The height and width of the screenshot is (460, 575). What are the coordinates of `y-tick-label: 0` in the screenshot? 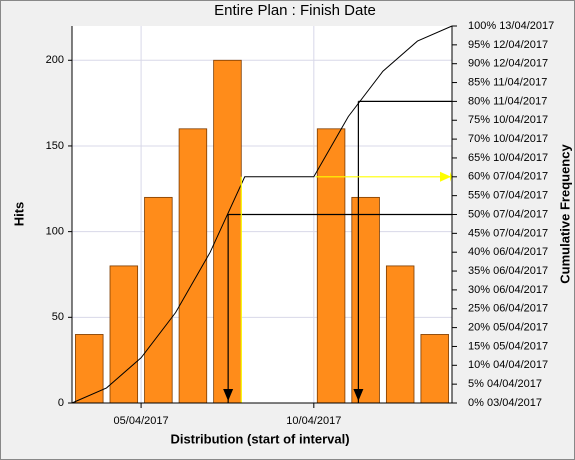 It's located at (61, 403).